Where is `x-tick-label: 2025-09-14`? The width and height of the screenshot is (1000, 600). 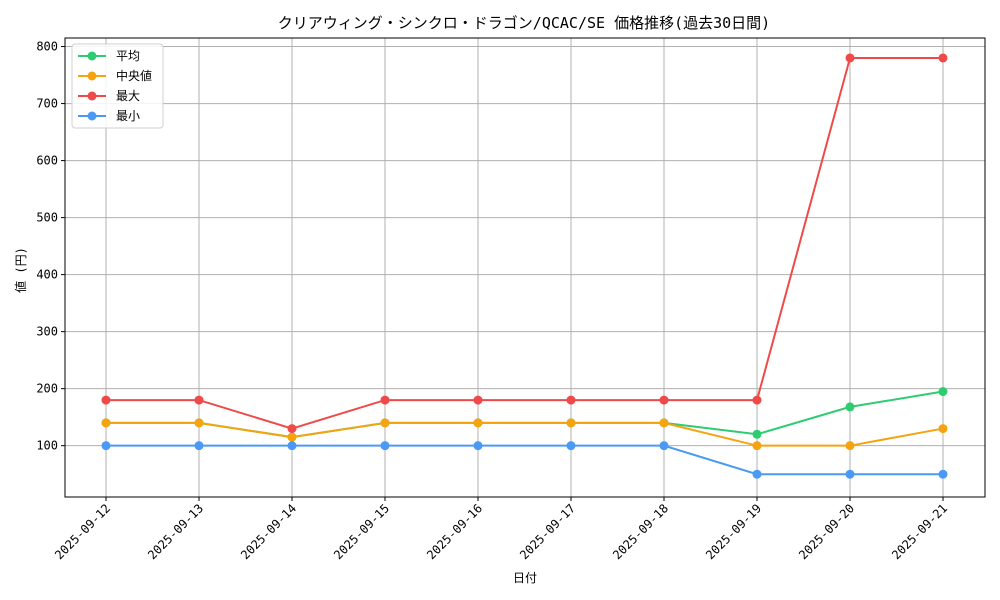
x-tick-label: 2025-09-14 is located at coordinates (268, 531).